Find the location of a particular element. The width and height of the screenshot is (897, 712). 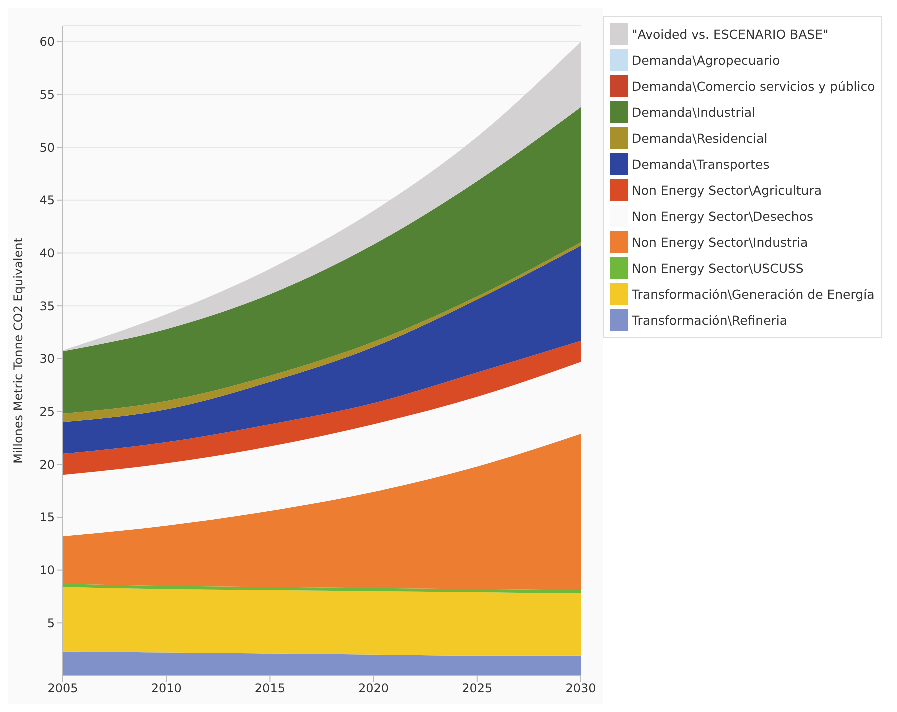

x-tick-label: 2005 is located at coordinates (63, 689).